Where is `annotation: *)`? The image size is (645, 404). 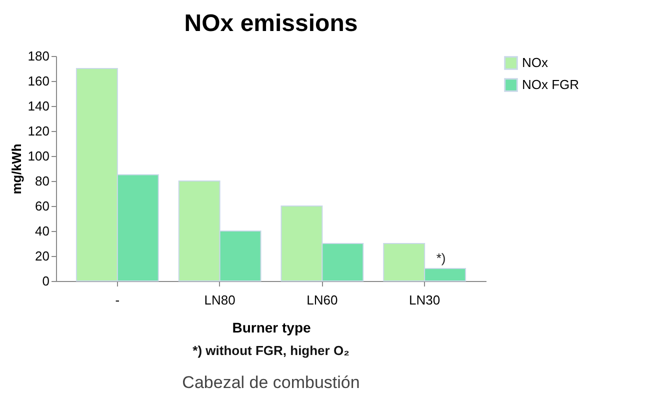 annotation: *) is located at coordinates (441, 258).